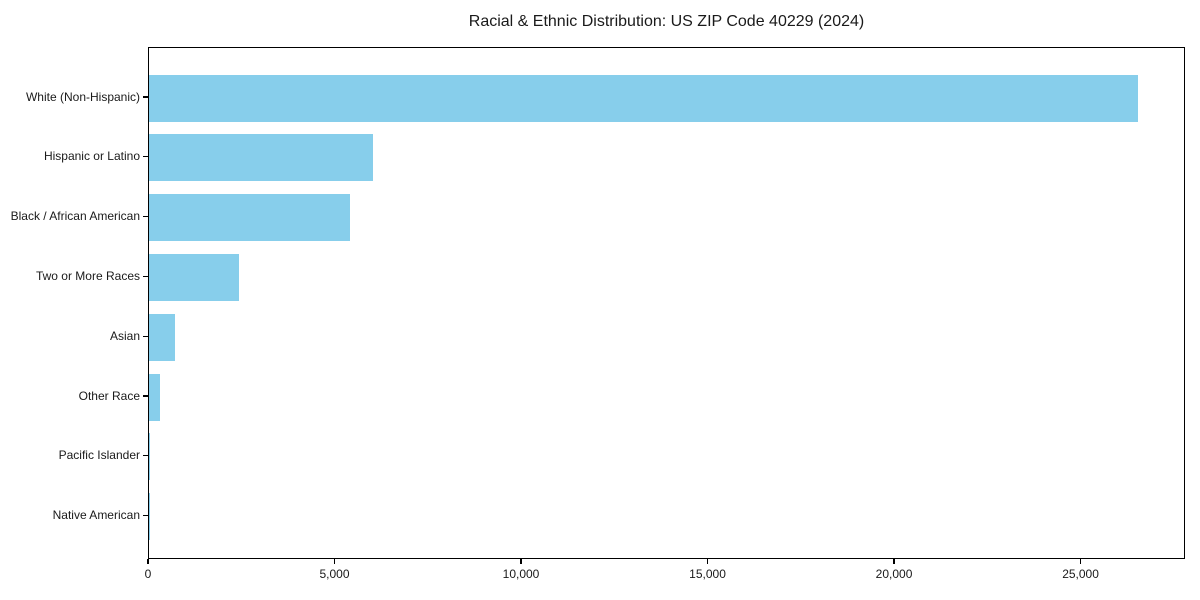  Describe the element at coordinates (75, 216) in the screenshot. I see `y-tick-label: Black / African American` at that location.